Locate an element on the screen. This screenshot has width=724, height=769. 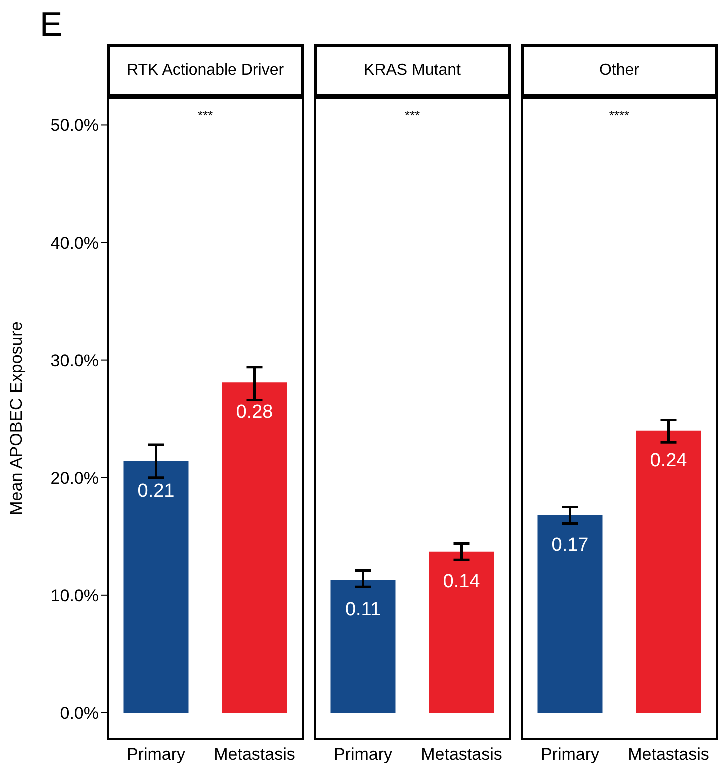
data-label: 0.17 is located at coordinates (570, 545).